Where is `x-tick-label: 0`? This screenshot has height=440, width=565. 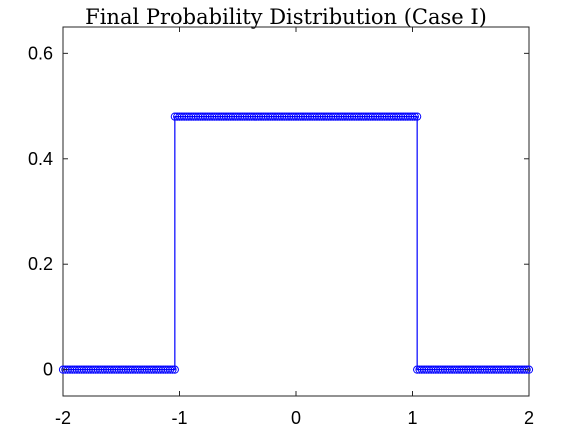 x-tick-label: 0 is located at coordinates (296, 418).